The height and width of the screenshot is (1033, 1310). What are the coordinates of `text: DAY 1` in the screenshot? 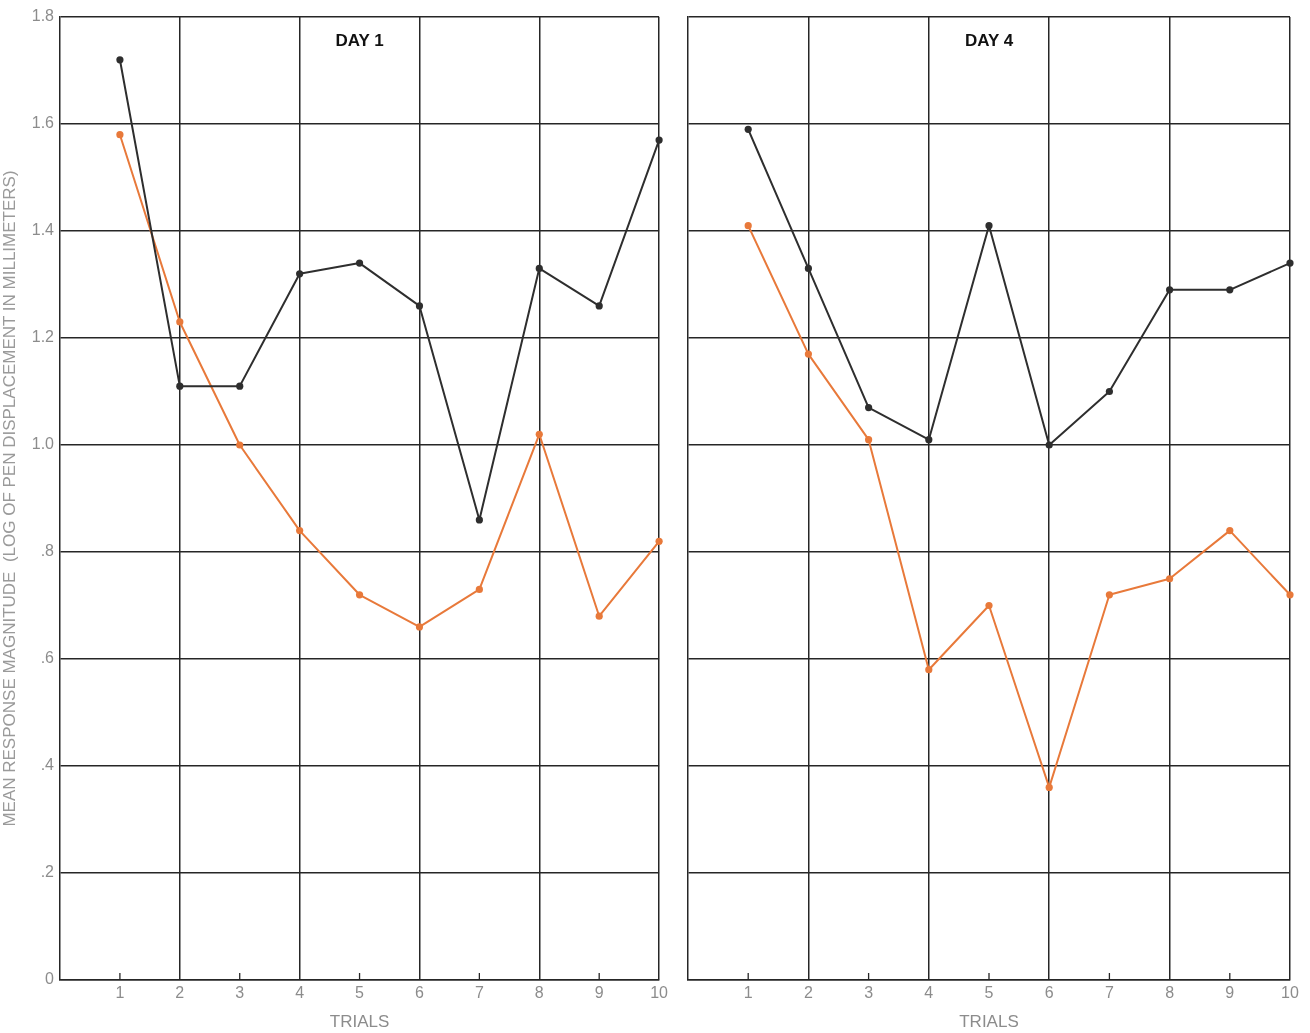 It's located at (359, 40).